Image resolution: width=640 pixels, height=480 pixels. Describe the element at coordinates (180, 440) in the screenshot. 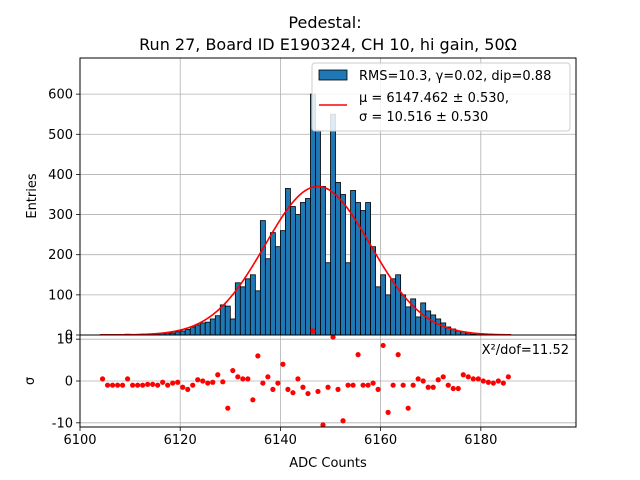

I see `x-tick-label: 6120` at that location.